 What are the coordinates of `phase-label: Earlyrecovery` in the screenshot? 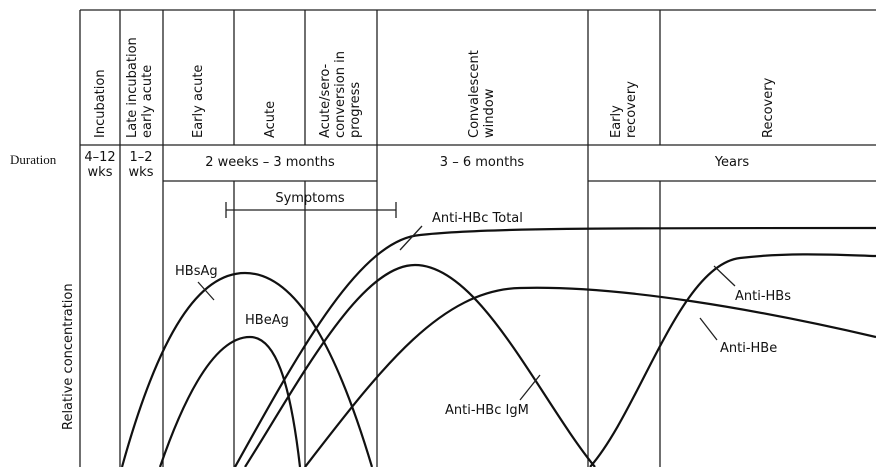 It's located at (624, 109).